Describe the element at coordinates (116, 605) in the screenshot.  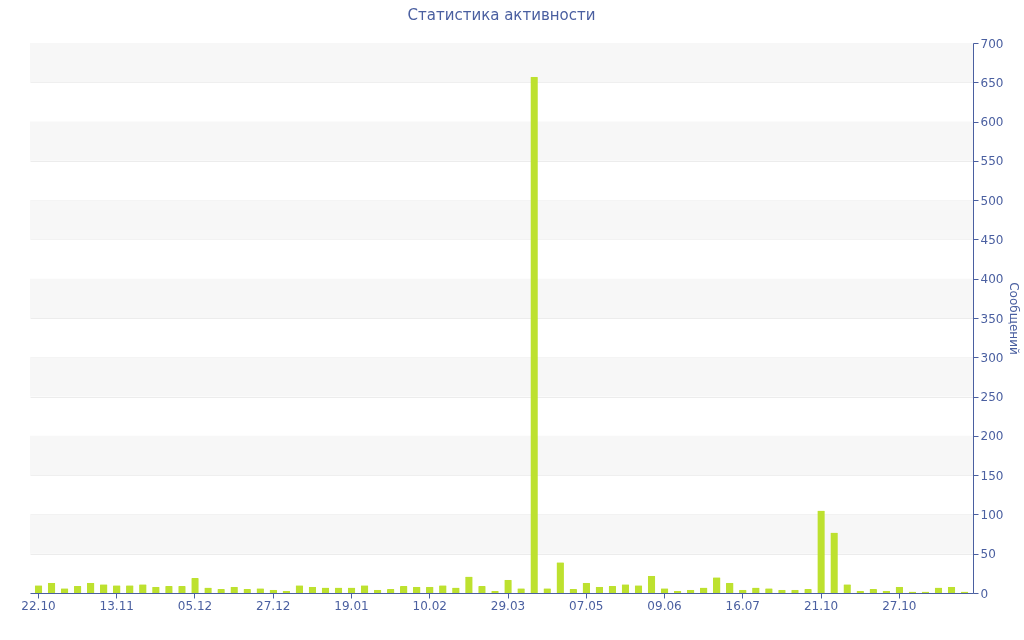
I see `x-tick-label: 13.11` at that location.